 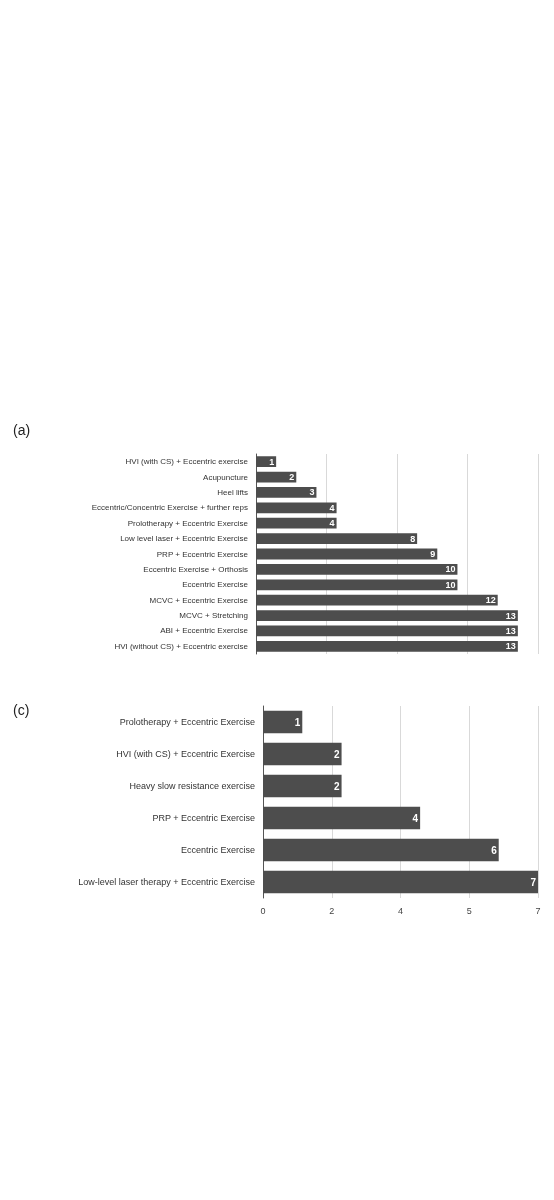 I want to click on y-tick-label: HVI (without CS) + Eccentric exercise, so click(x=181, y=646).